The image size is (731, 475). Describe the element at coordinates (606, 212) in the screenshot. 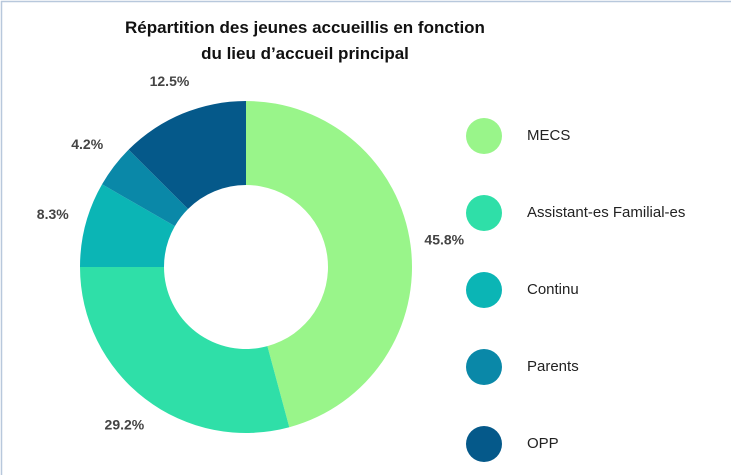

I see `legend-label: Assistant-es Familial-es` at that location.